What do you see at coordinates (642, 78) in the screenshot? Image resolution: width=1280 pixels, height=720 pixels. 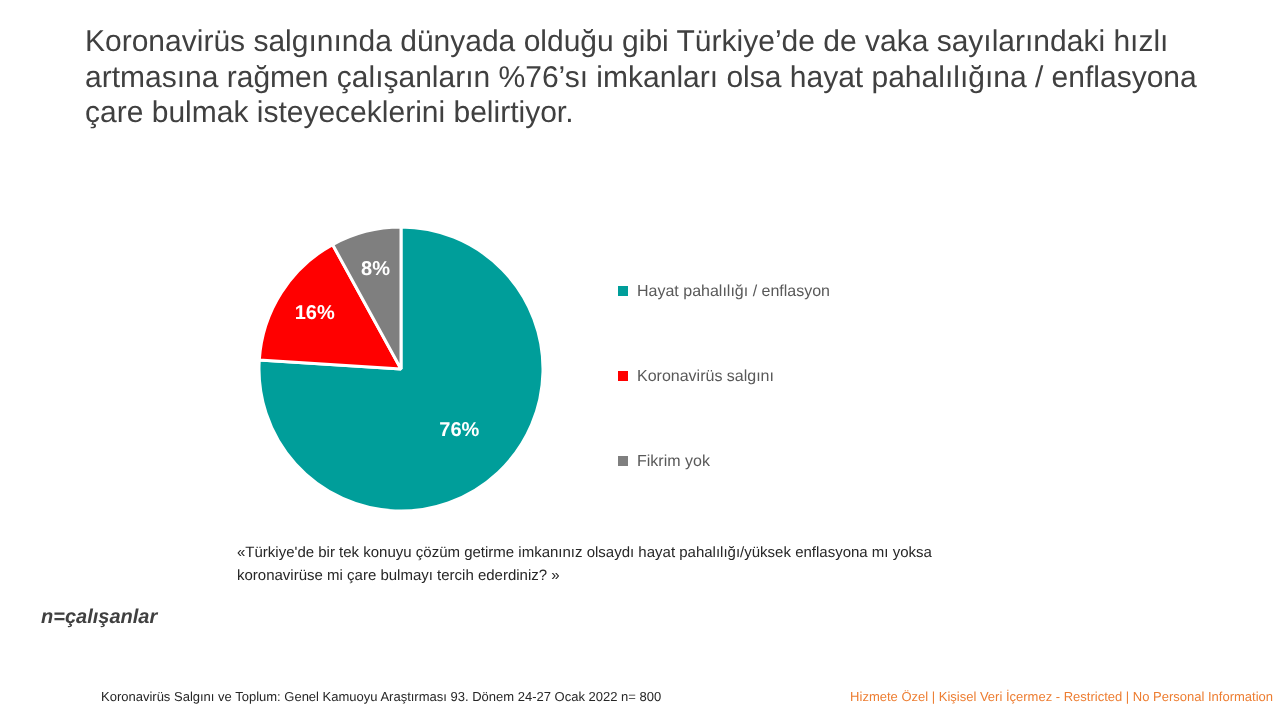 I see `chart-title: Koronavirüs salgınında dünyada olduğu gibi Türkiye’de de vaka sayılarındaki hızlı artmasına rağmen çalışanların %76’sı imkanları olsa hayat pahalılığına / enflasyona çare bulmak isteyeceklerini belirtiyor.` at bounding box center [642, 78].